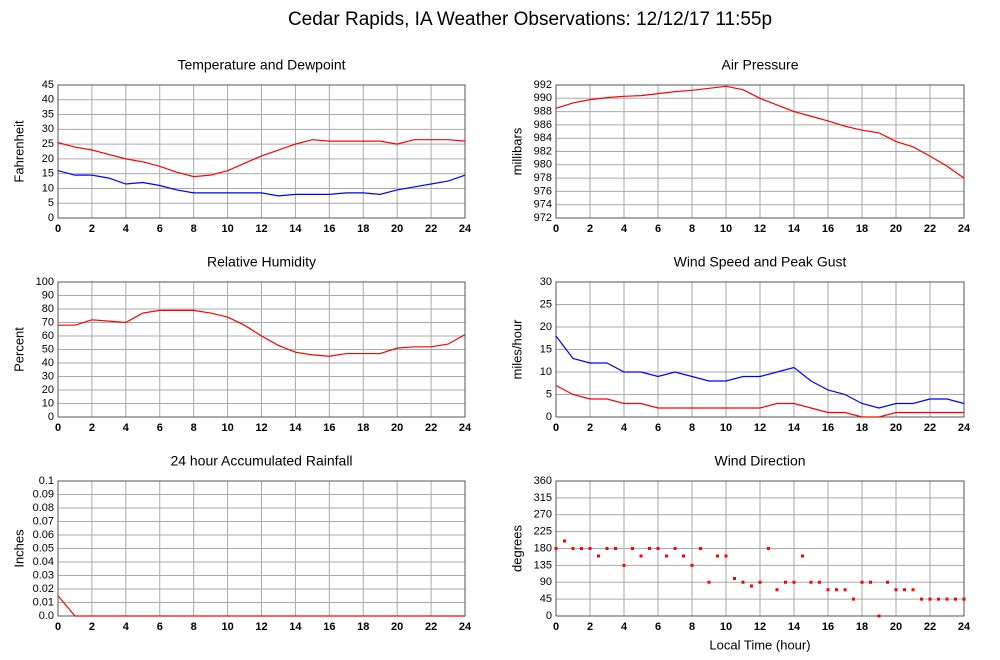 The image size is (1000, 660). I want to click on y-tick-label: 0.07, so click(43, 521).